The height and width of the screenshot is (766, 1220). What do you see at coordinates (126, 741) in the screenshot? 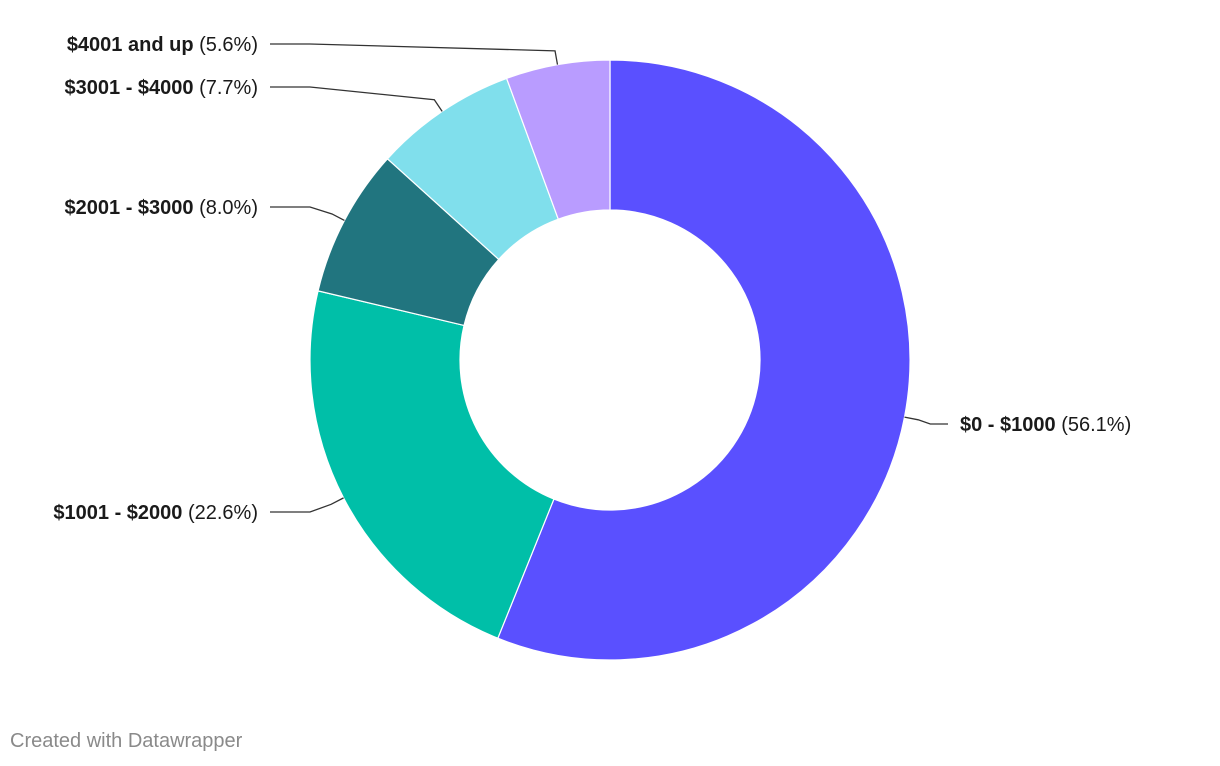
I see `chart-credit: Created with Datawrapper` at bounding box center [126, 741].